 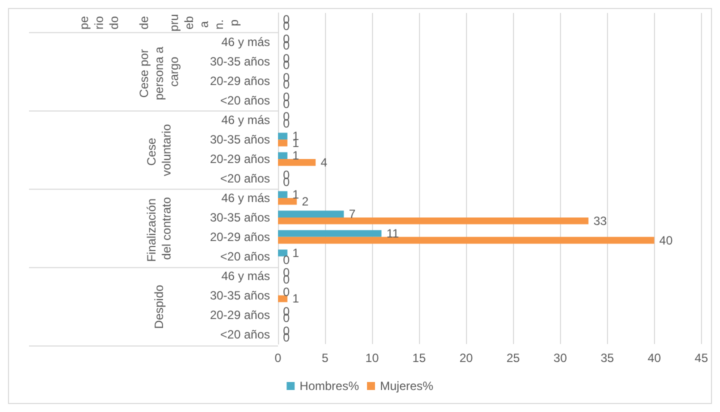 I want to click on text: Finalización del contrato, so click(x=159, y=228).